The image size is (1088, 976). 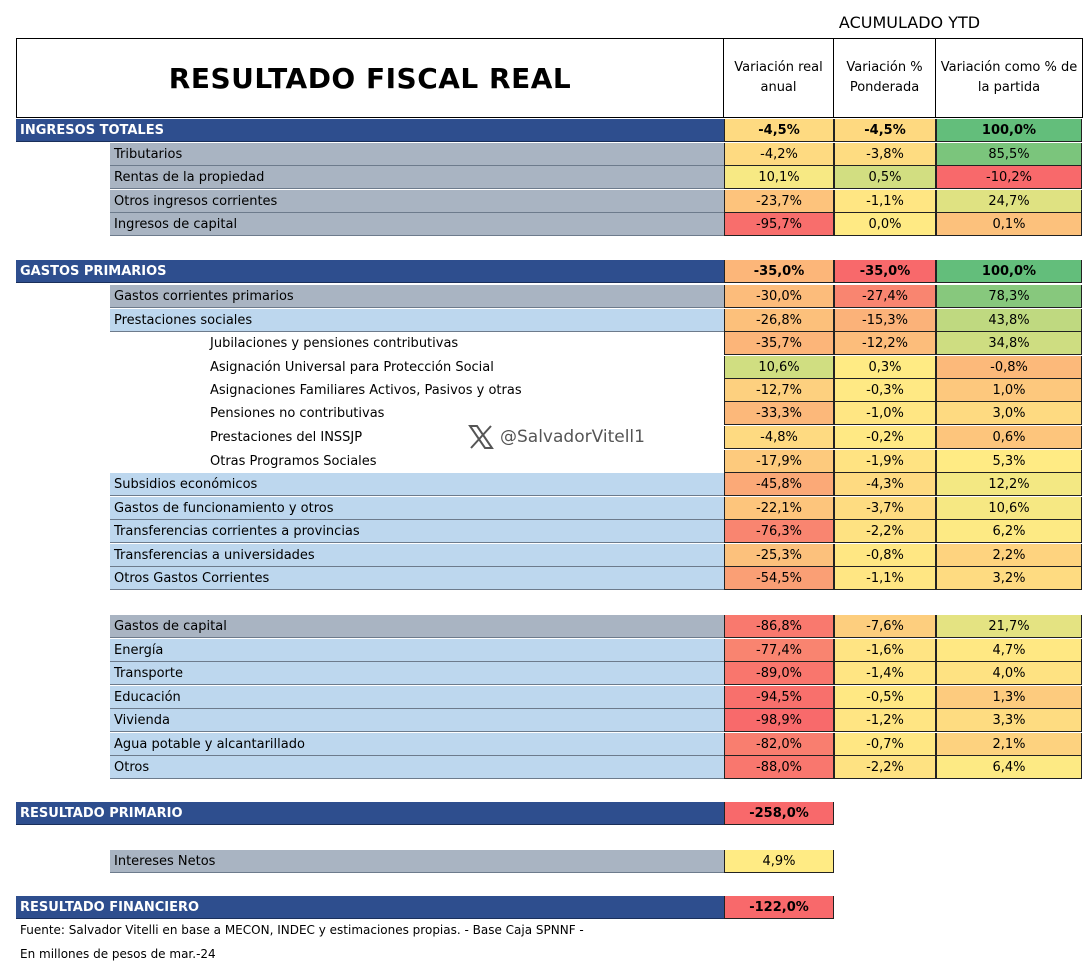 What do you see at coordinates (370, 271) in the screenshot?
I see `row-label: GASTOS PRIMARIOS` at bounding box center [370, 271].